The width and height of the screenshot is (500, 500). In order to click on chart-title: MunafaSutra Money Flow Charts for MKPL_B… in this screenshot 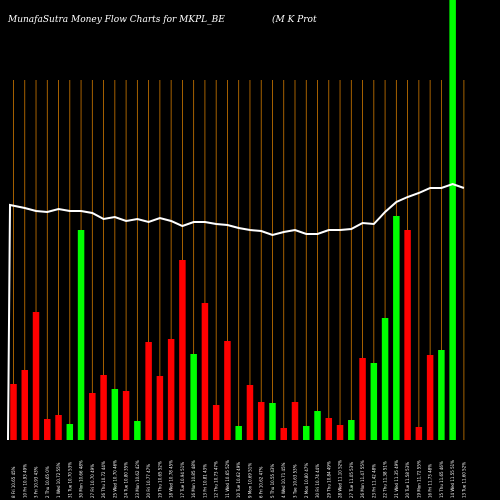, I will do `click(116, 20)`.